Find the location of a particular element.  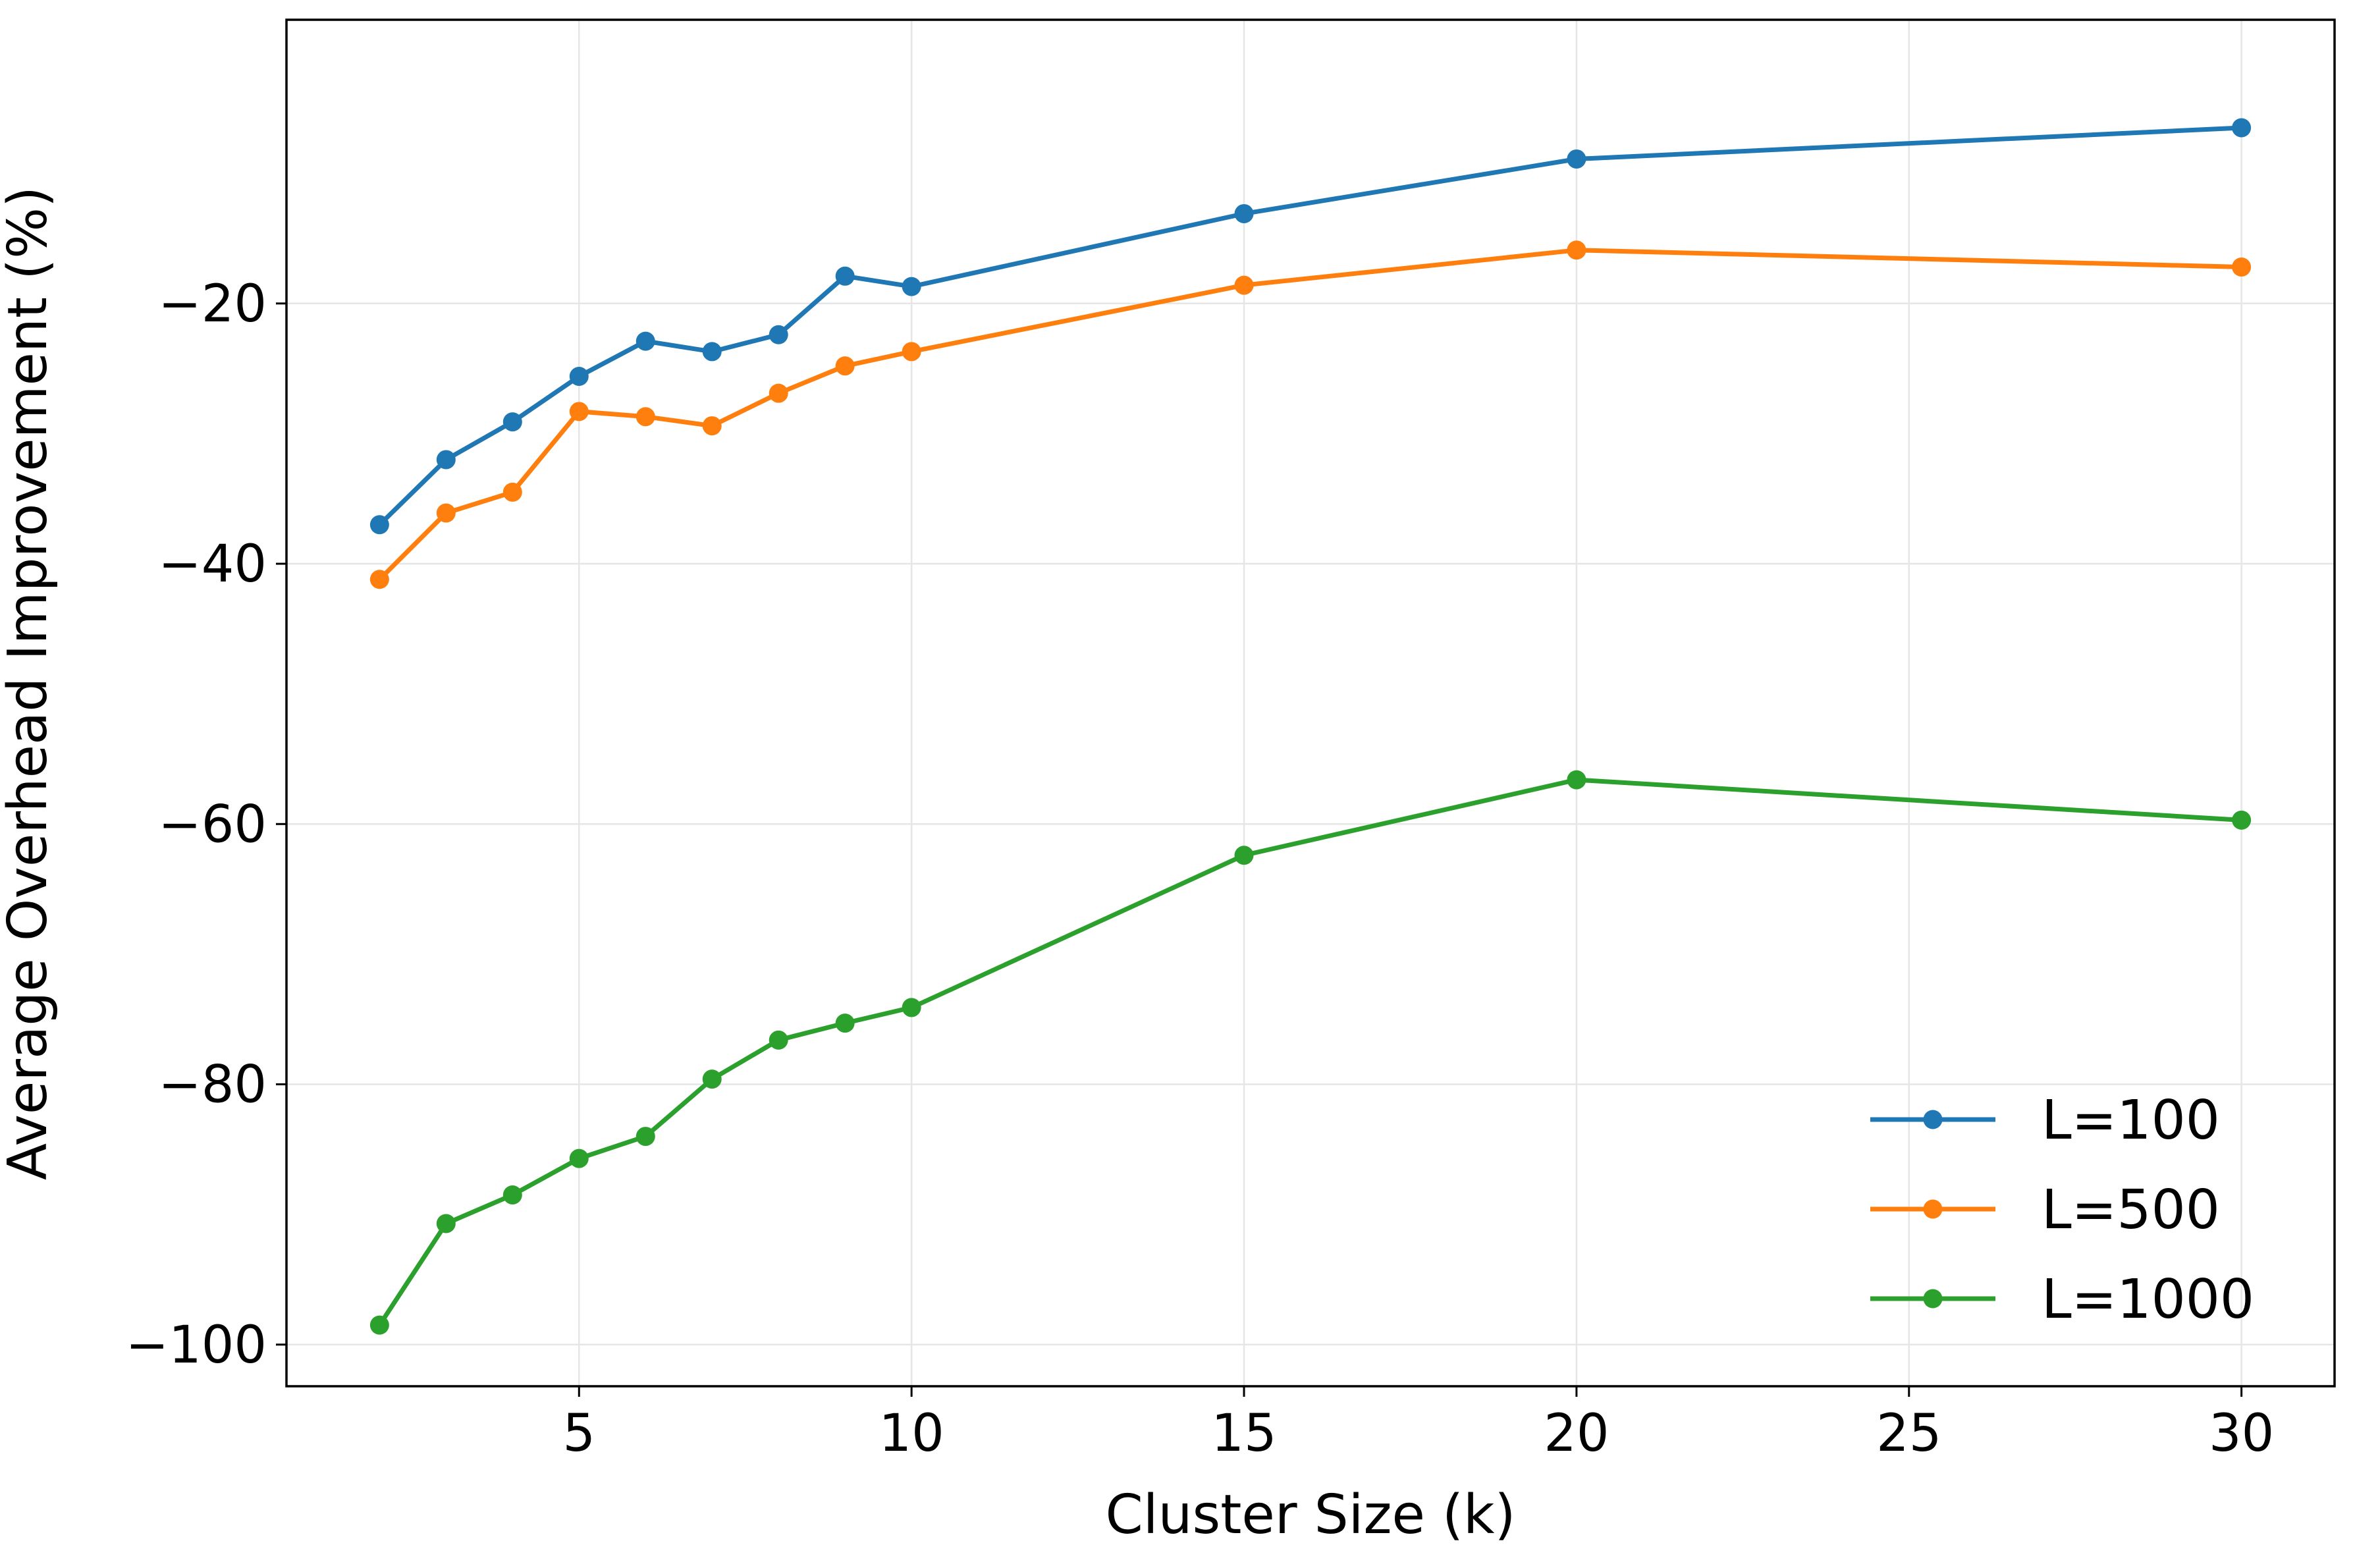

legend-label: L=100 is located at coordinates (2131, 1120).